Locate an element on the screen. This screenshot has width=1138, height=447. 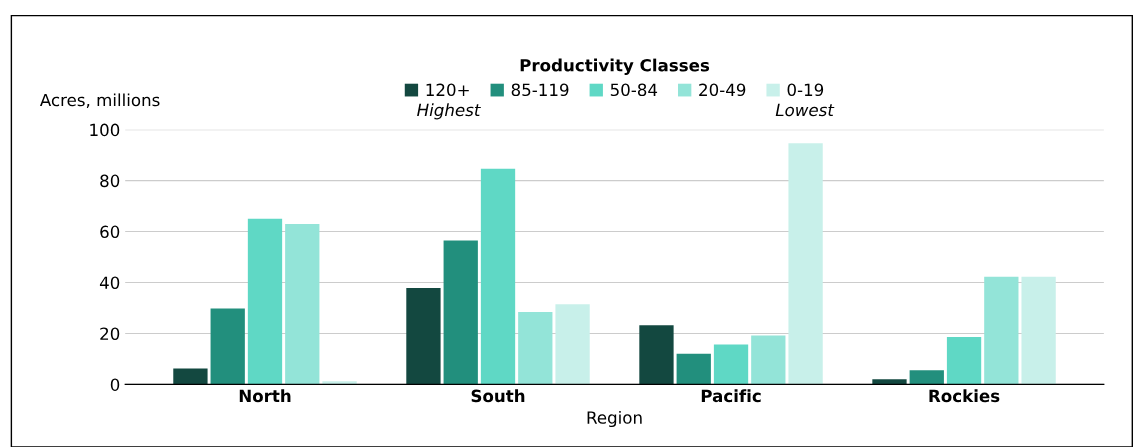
x-tick-label: Pacific is located at coordinates (731, 396).